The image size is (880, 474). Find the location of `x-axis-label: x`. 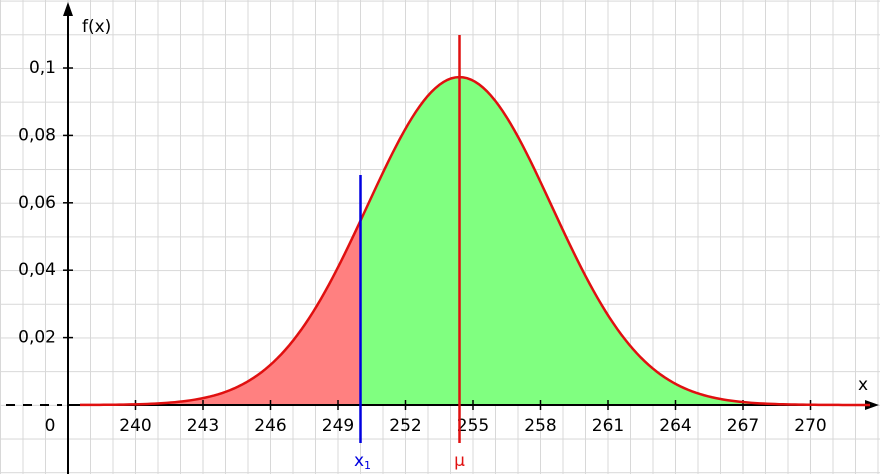

x-axis-label: x is located at coordinates (863, 385).